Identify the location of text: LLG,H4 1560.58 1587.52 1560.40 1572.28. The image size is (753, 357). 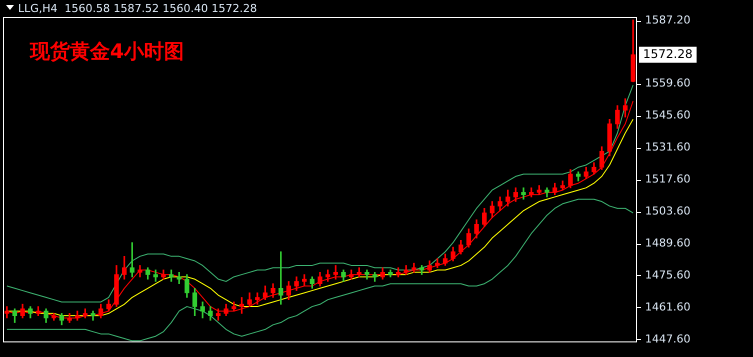
(137, 8).